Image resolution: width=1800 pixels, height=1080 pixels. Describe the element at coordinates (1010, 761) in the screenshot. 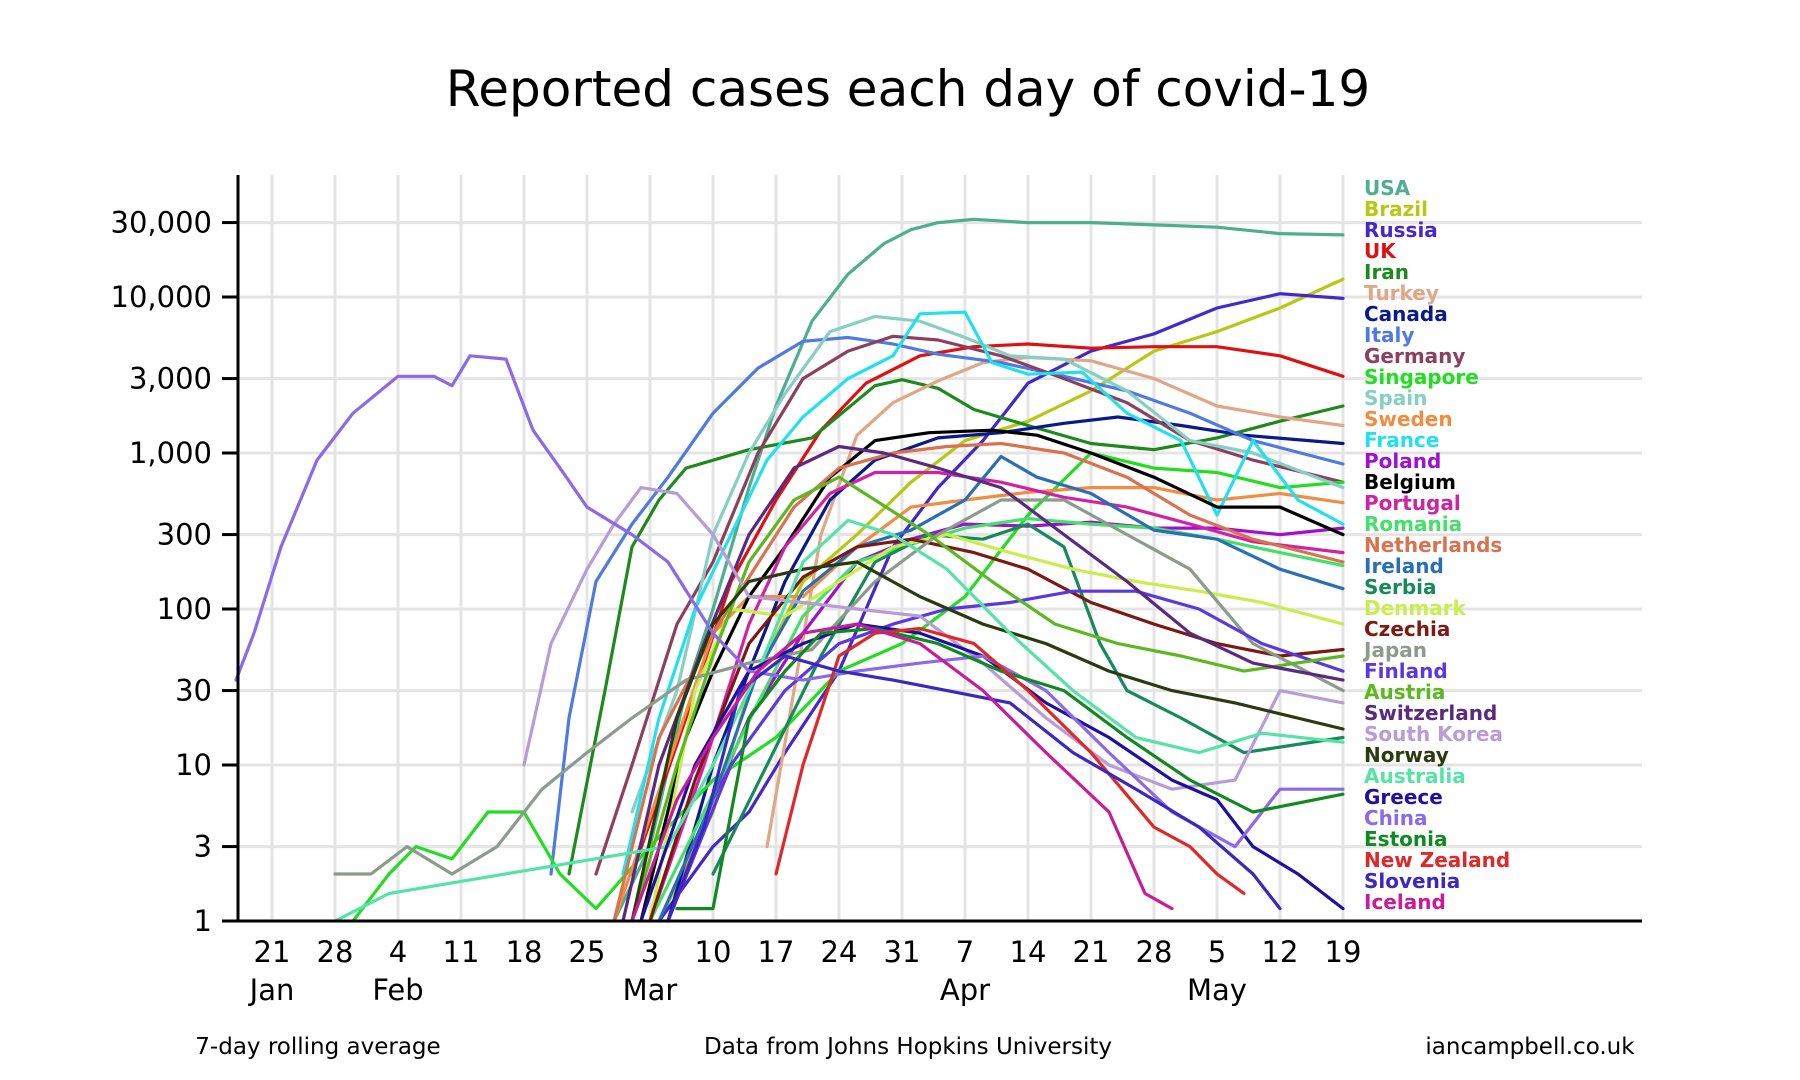

I see `series-line-new-zealand` at that location.